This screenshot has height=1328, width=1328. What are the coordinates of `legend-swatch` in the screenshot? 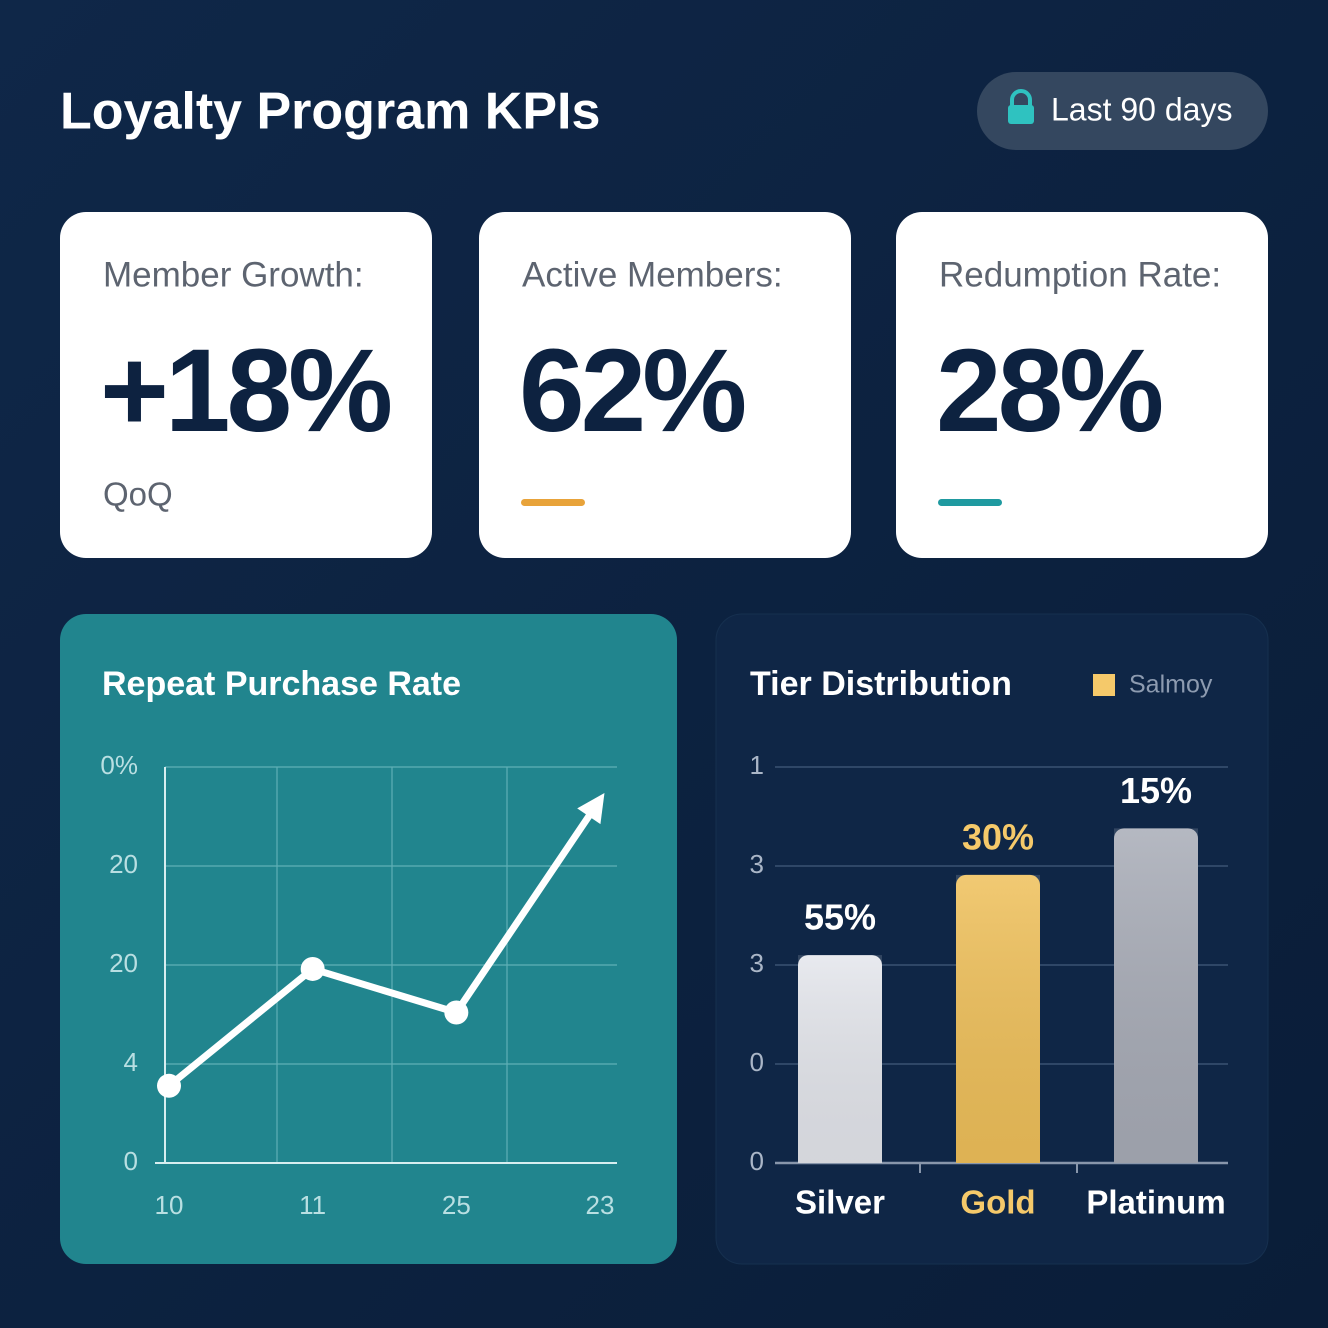 It's located at (1104, 685).